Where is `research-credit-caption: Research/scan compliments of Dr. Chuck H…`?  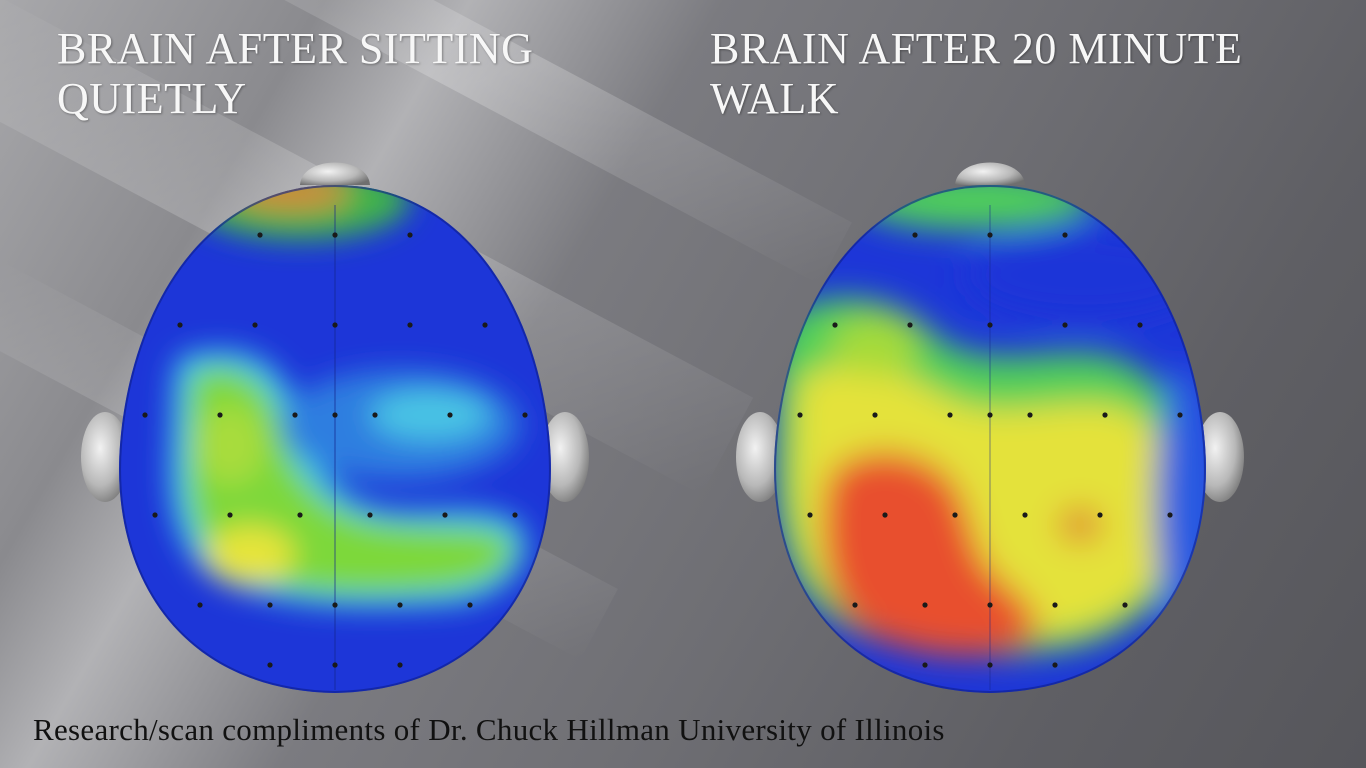 research-credit-caption: Research/scan compliments of Dr. Chuck H… is located at coordinates (489, 729).